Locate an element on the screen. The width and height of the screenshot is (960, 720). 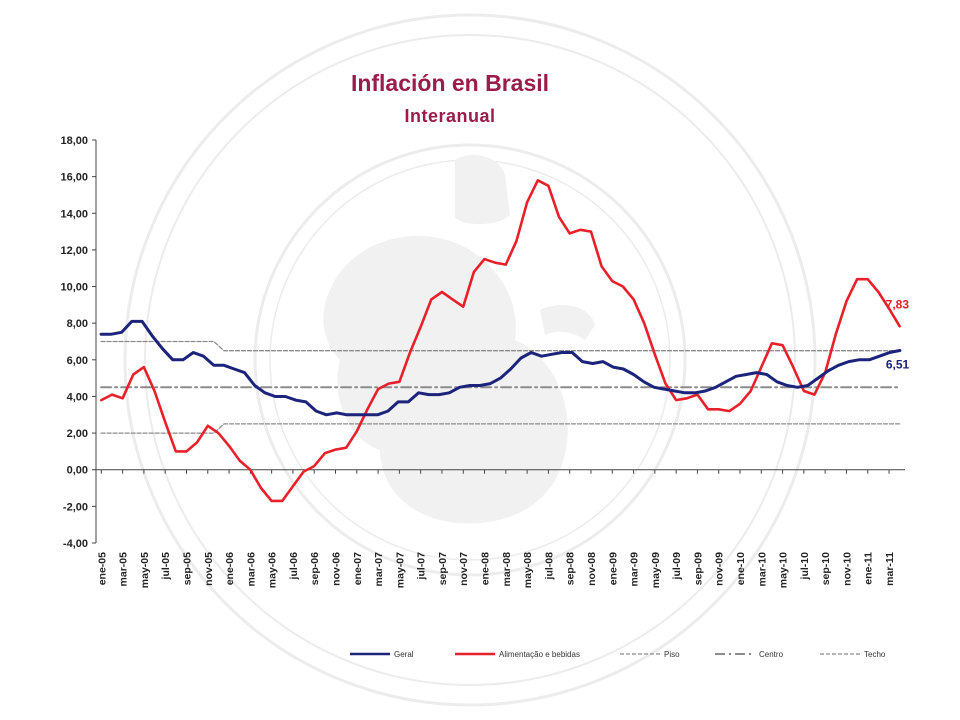
end-label-alimentacao: 7,83 is located at coordinates (898, 304).